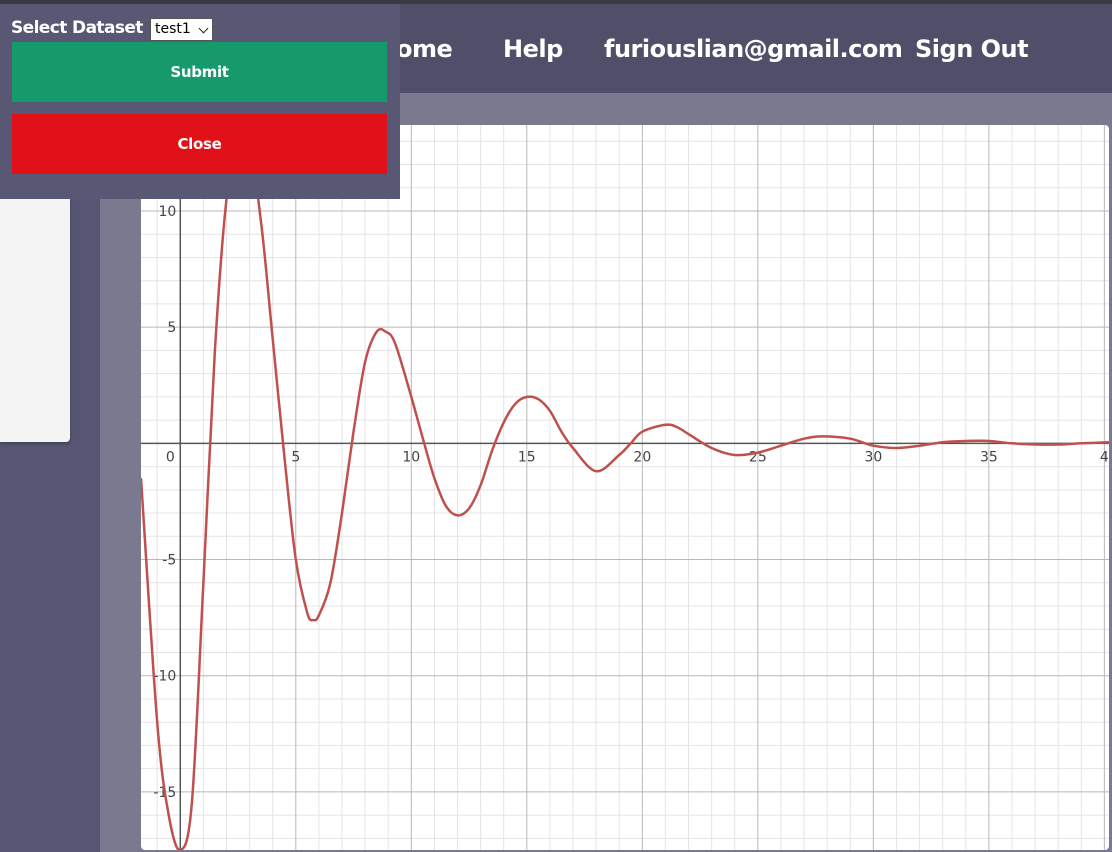 The height and width of the screenshot is (852, 1112). What do you see at coordinates (411, 457) in the screenshot?
I see `x-tick-label: 10` at bounding box center [411, 457].